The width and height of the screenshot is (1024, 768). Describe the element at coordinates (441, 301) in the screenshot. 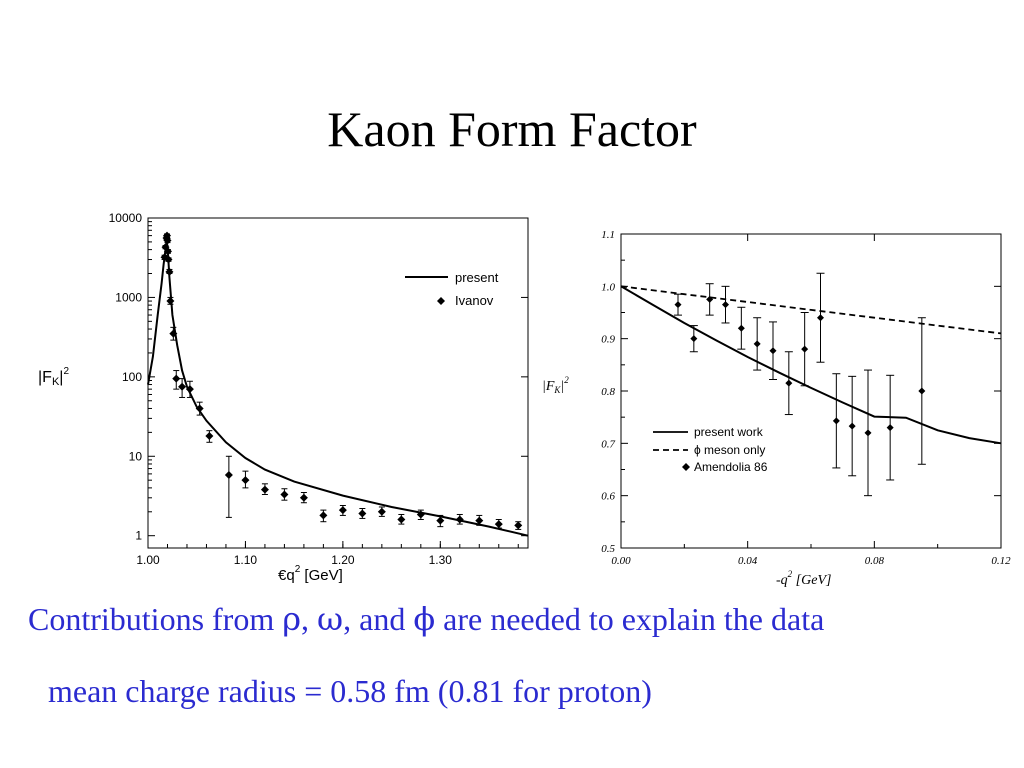

I see `legend-marker-ivanov` at that location.